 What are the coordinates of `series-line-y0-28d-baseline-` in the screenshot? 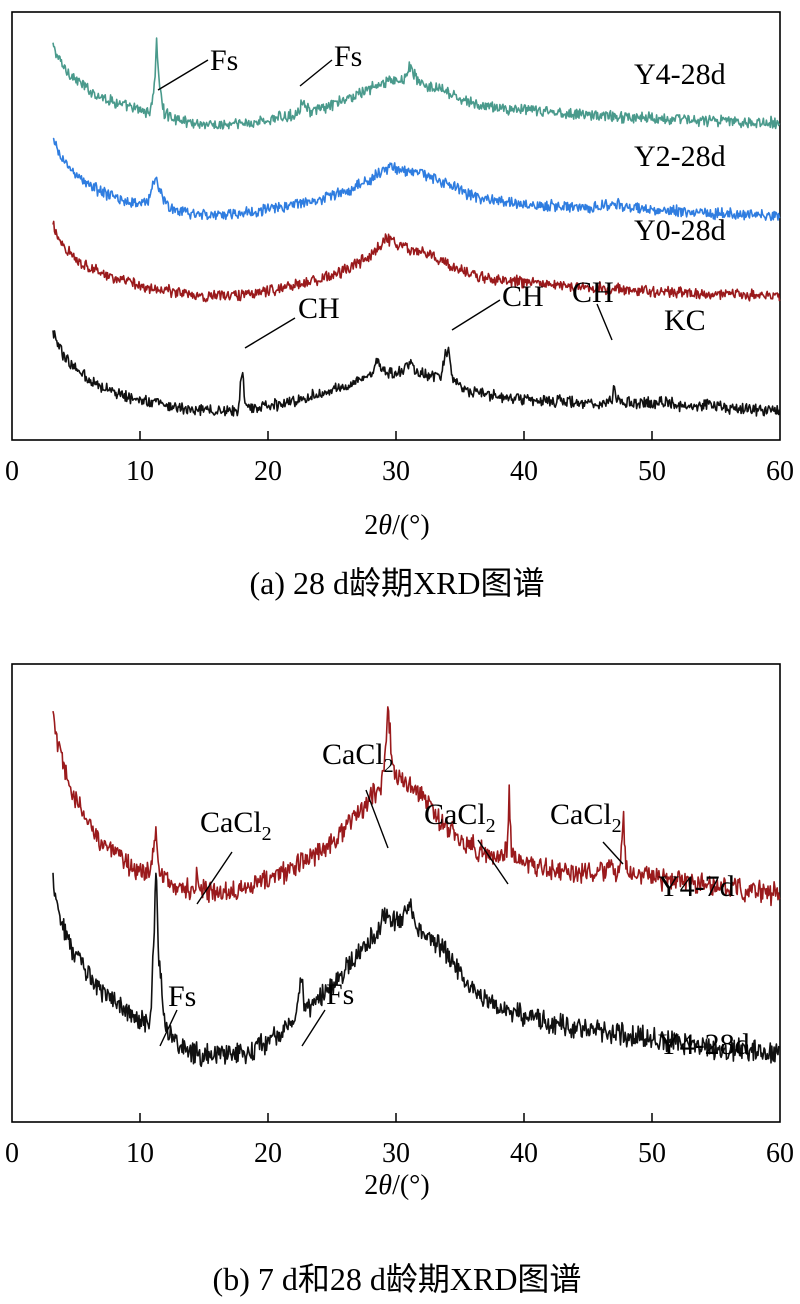 It's located at (416, 373).